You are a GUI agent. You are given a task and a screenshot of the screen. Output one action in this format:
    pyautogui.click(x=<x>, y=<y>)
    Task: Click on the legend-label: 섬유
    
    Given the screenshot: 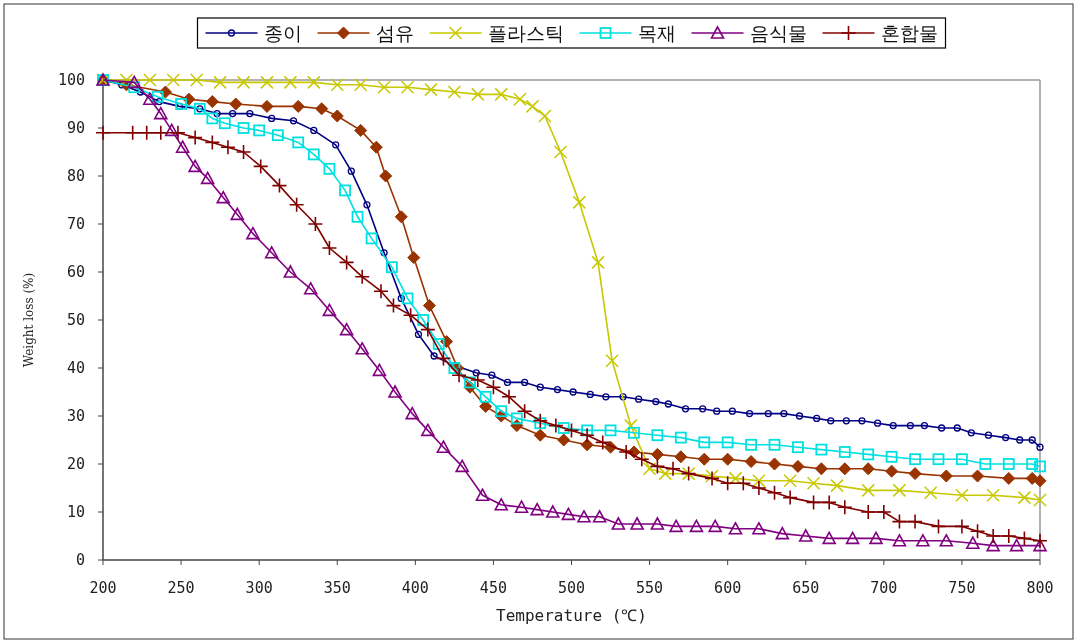 What is the action you would take?
    pyautogui.click(x=394, y=33)
    